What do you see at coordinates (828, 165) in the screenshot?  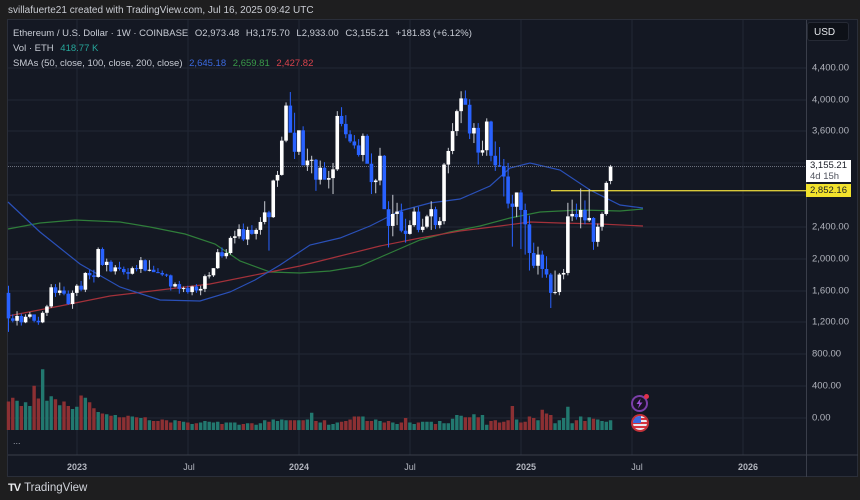 I see `last-price-value: 3,155.21` at bounding box center [828, 165].